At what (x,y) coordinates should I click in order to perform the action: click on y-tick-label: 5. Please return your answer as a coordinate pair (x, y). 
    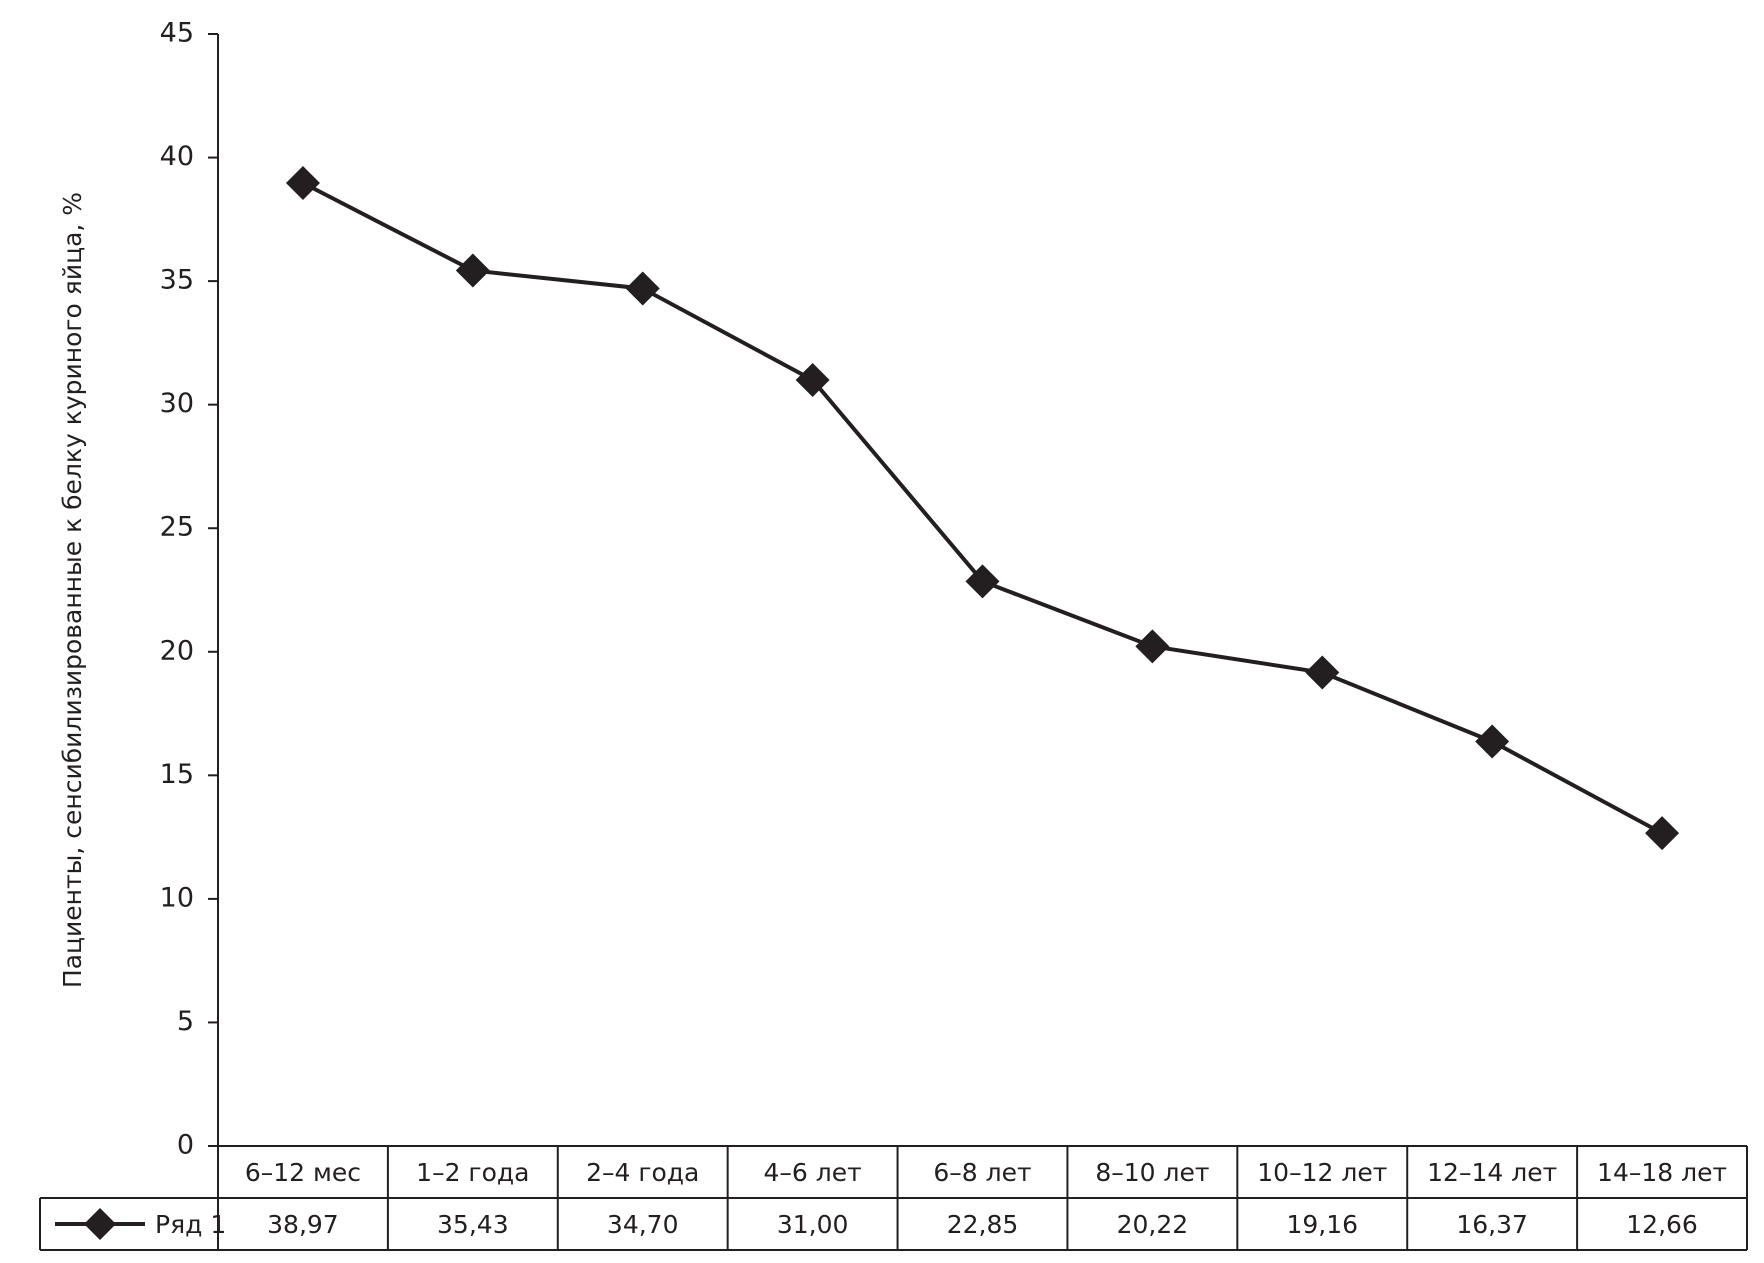
    Looking at the image, I should click on (185, 1021).